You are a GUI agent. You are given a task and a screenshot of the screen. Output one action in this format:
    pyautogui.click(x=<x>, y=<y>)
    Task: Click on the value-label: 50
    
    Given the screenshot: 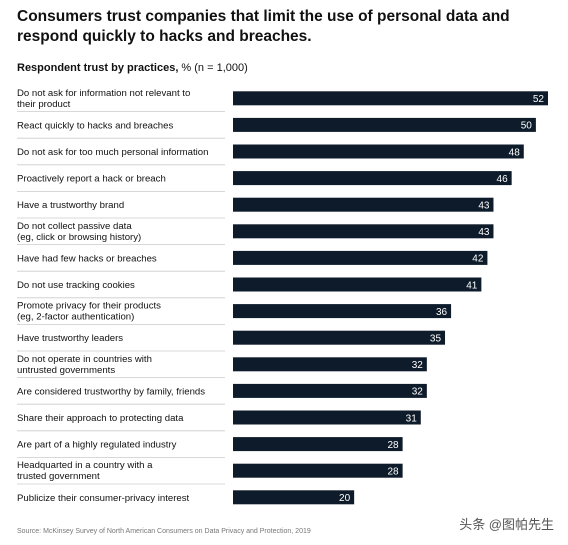 What is the action you would take?
    pyautogui.click(x=527, y=126)
    